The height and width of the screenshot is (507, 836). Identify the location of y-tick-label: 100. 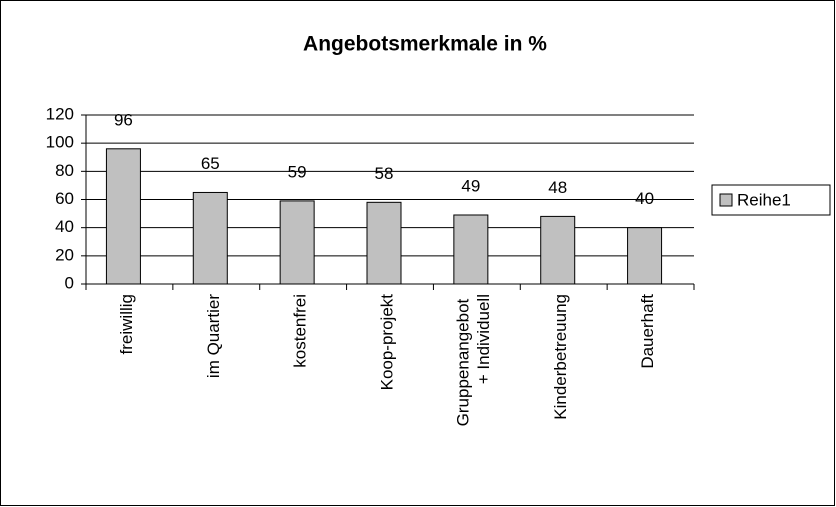
(60, 142).